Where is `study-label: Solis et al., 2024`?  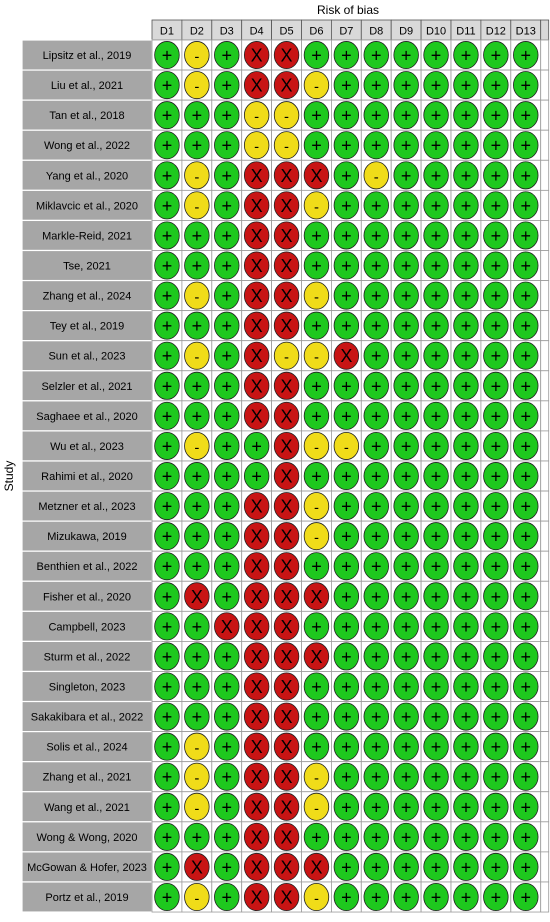 study-label: Solis et al., 2024 is located at coordinates (86, 748).